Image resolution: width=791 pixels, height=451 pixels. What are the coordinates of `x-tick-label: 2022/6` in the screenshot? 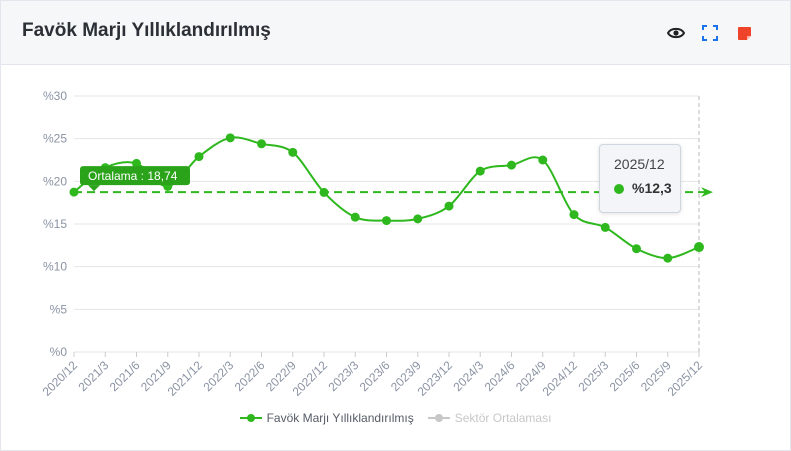 It's located at (250, 376).